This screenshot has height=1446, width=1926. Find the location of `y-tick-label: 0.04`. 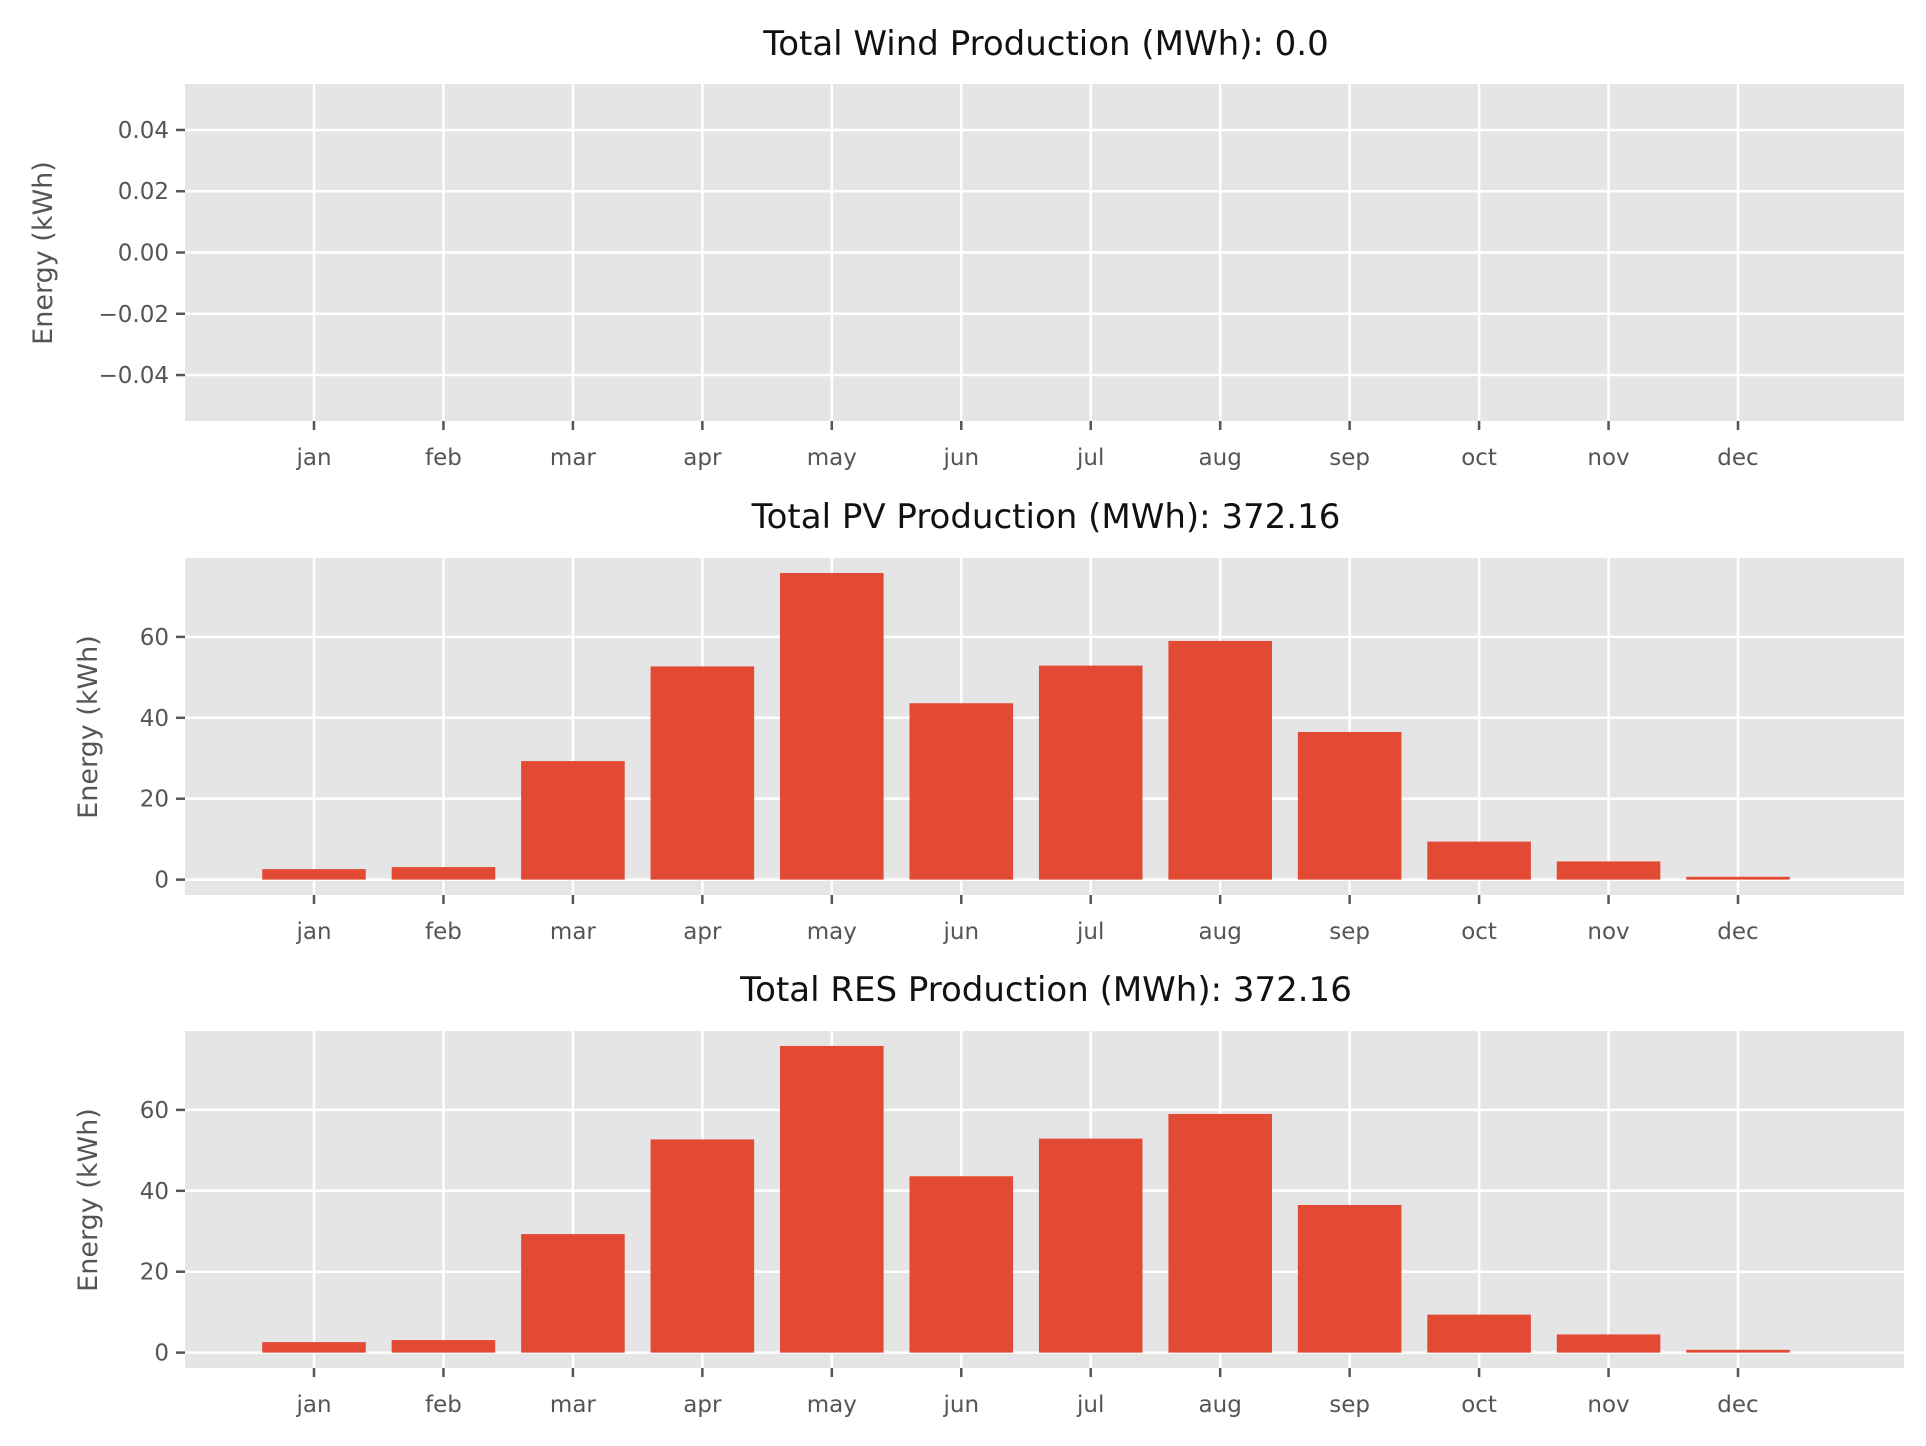

y-tick-label: 0.04 is located at coordinates (143, 131).